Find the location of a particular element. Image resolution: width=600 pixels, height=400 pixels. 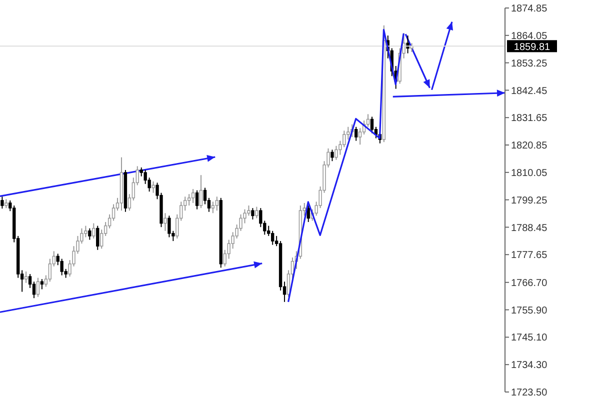

y-tick-label: 1864.05 is located at coordinates (529, 36).